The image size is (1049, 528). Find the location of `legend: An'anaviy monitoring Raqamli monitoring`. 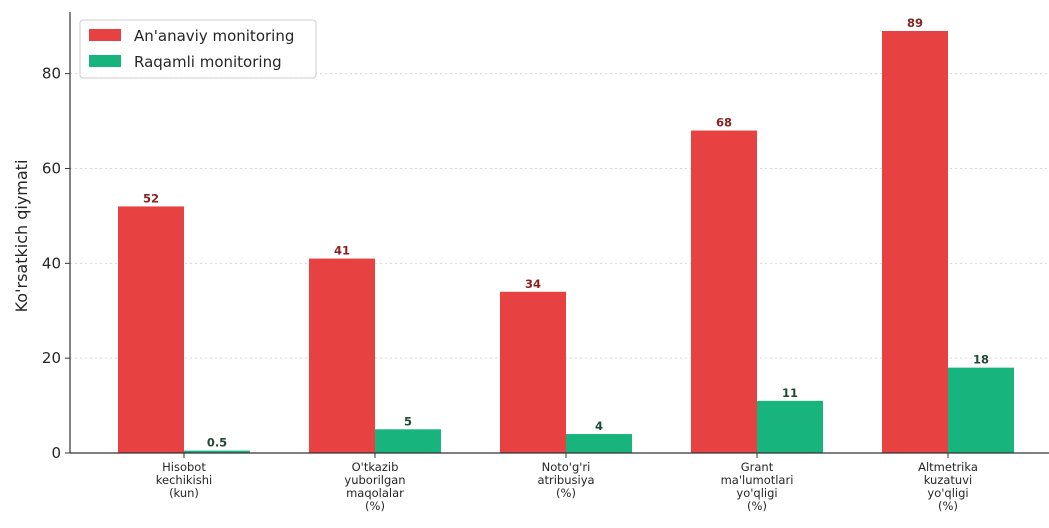

legend: An'anaviy monitoring Raqamli monitoring is located at coordinates (198, 49).